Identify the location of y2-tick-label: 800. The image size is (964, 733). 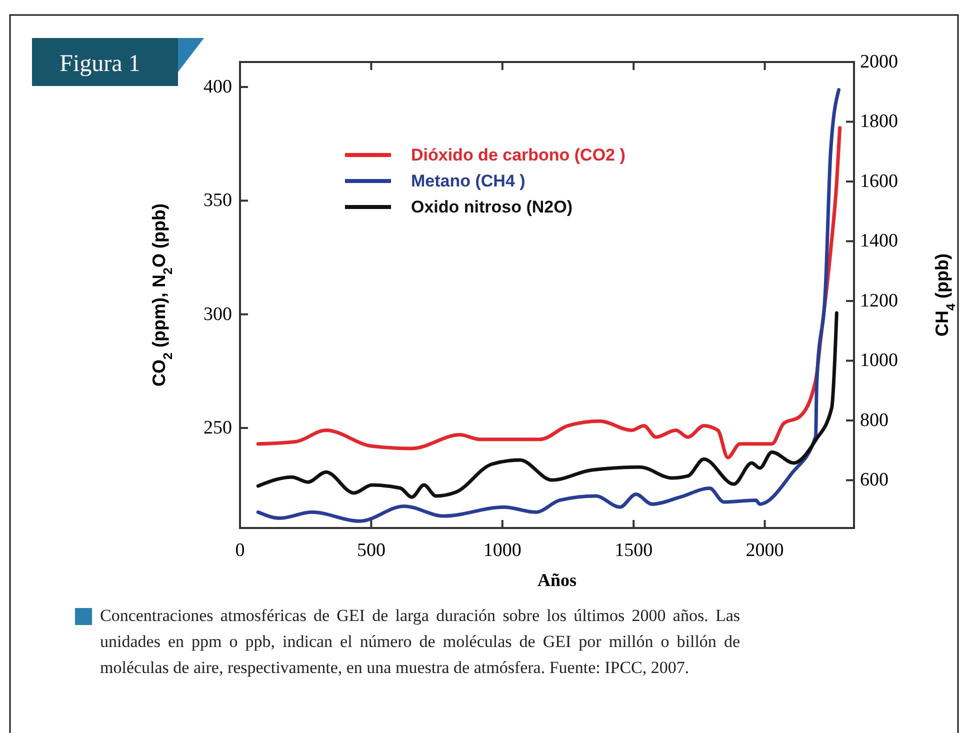
(874, 420).